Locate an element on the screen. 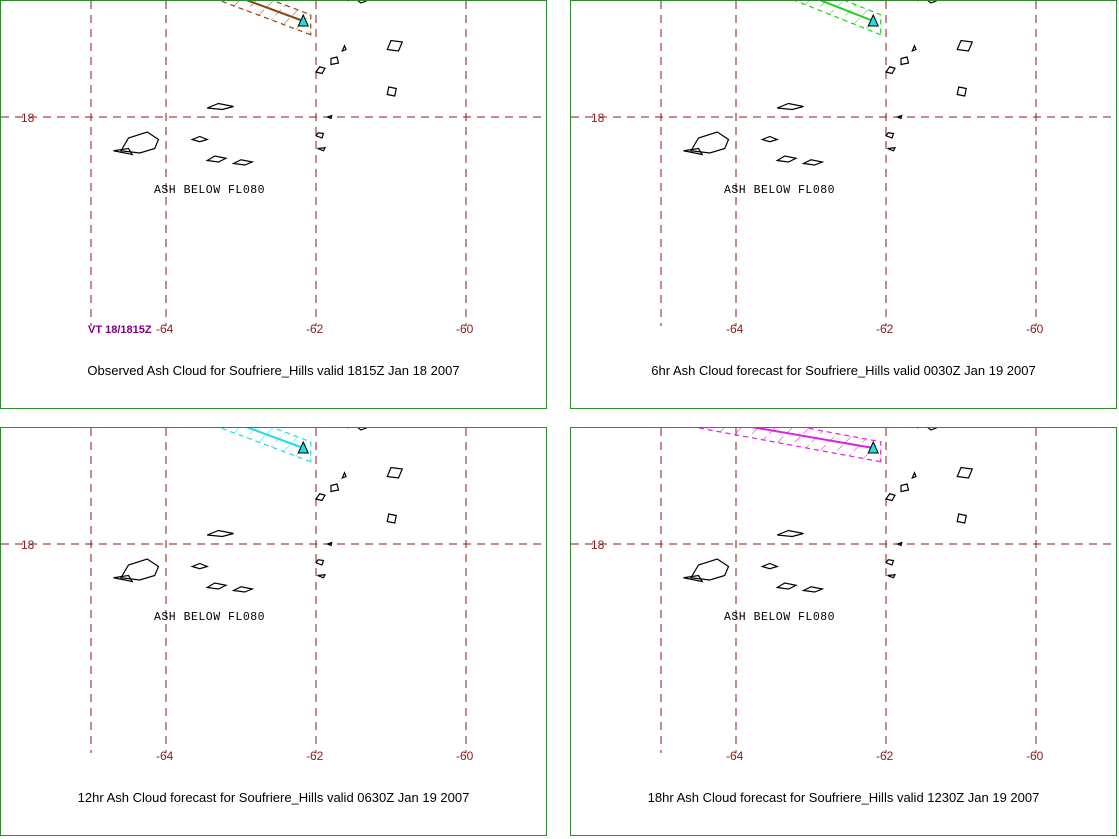 This screenshot has width=1119, height=839. valid-time-label: VT 18/1815Z is located at coordinates (120, 330).